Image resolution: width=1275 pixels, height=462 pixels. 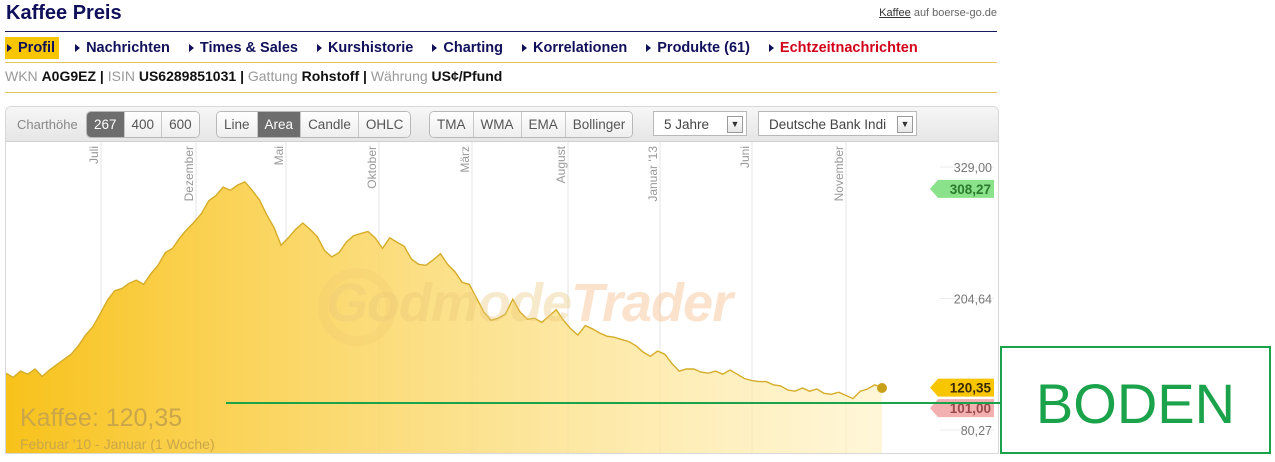 What do you see at coordinates (279, 124) in the screenshot?
I see `type-area-button: Area` at bounding box center [279, 124].